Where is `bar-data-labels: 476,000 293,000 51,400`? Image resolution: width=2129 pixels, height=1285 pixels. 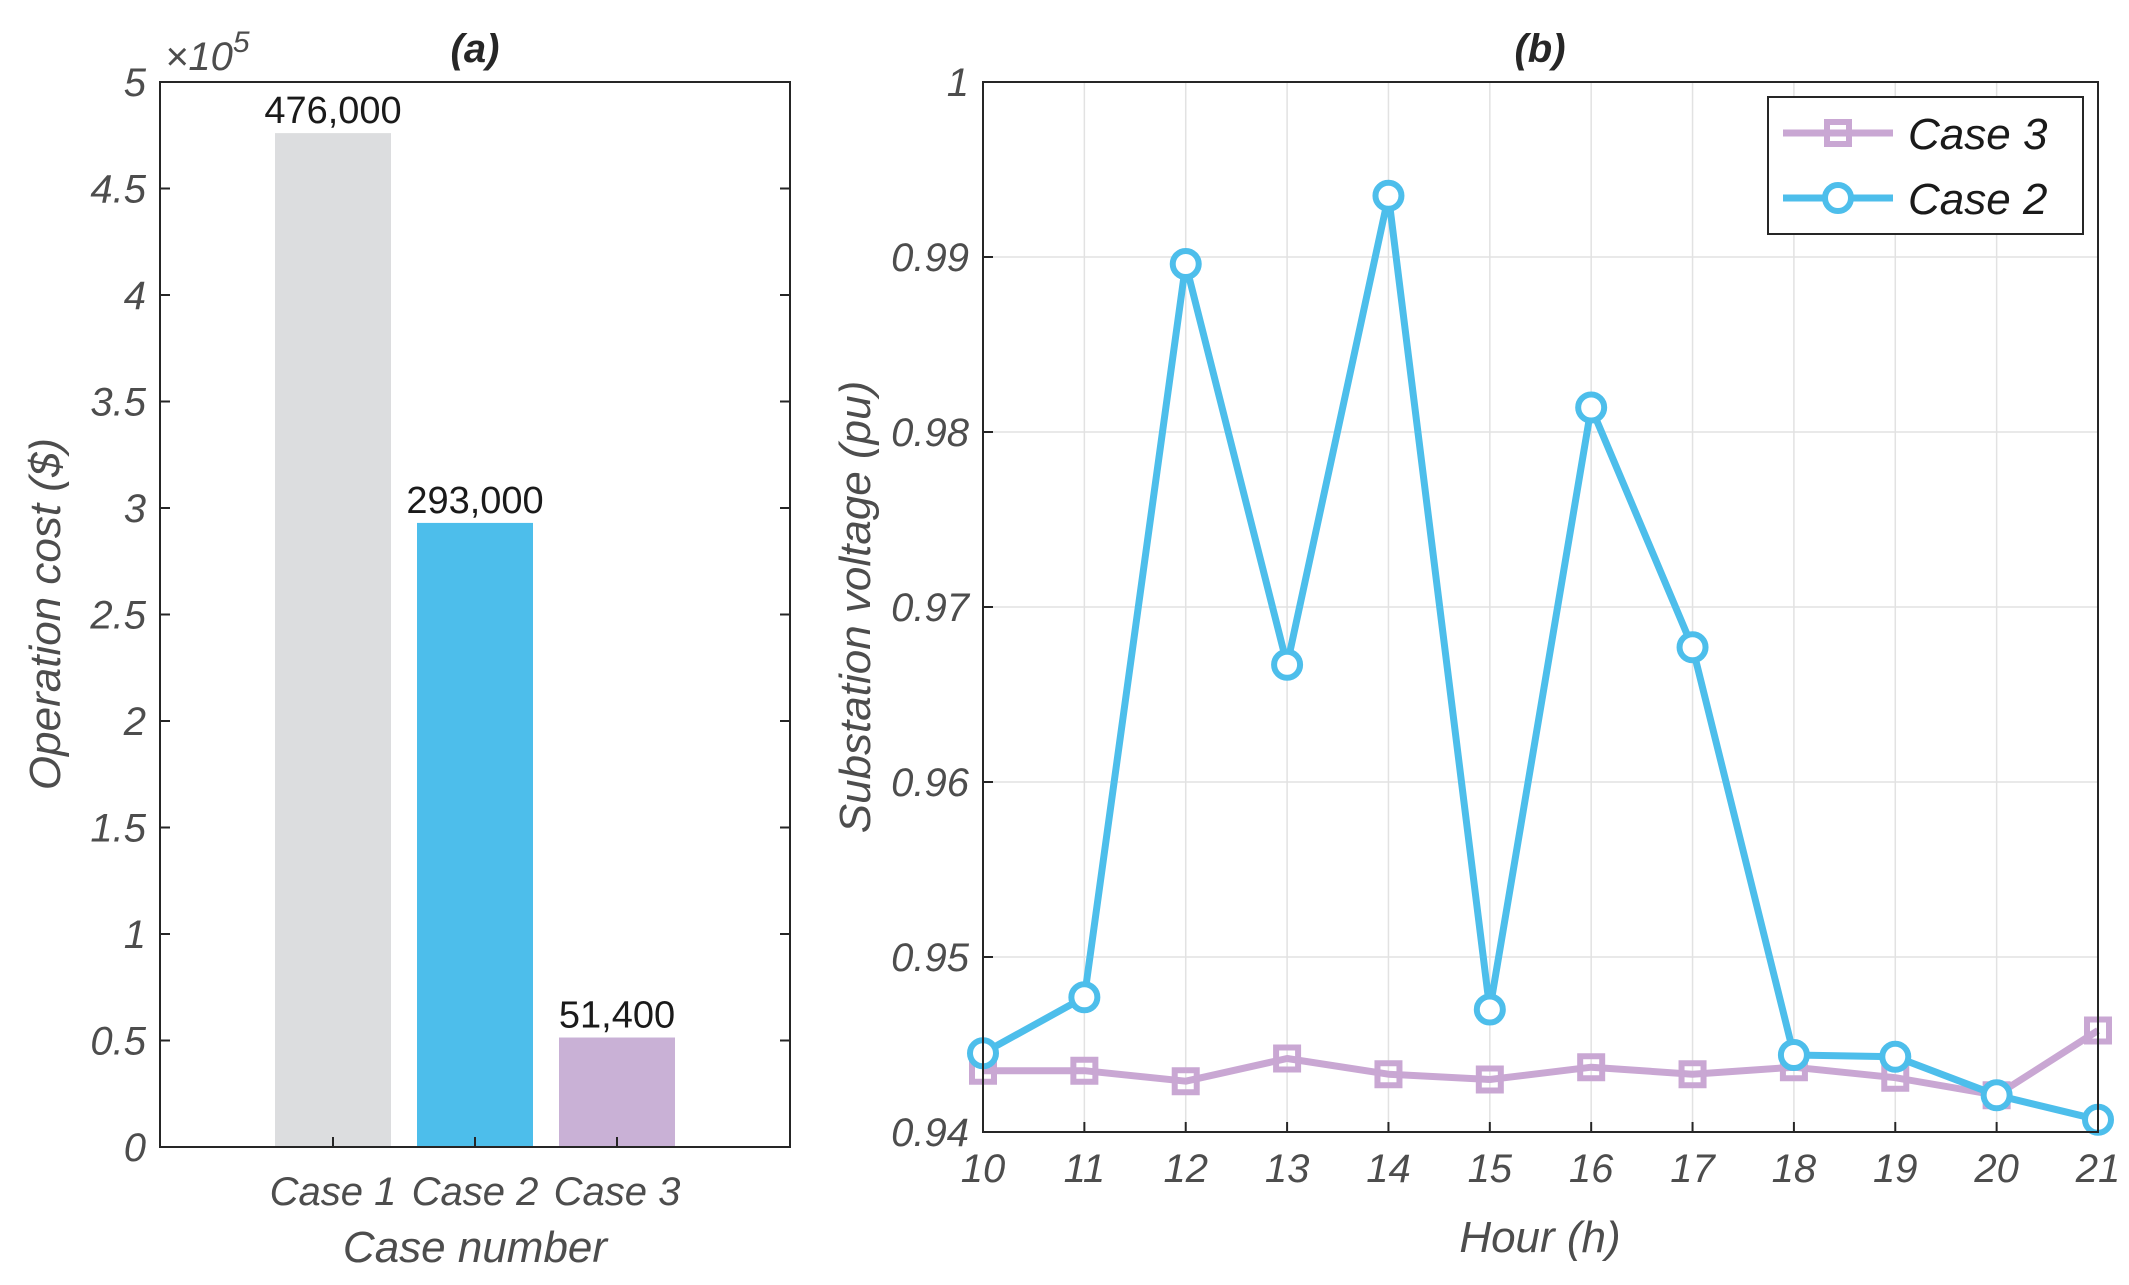
bar-data-labels: 476,000 293,000 51,400 is located at coordinates (469, 563).